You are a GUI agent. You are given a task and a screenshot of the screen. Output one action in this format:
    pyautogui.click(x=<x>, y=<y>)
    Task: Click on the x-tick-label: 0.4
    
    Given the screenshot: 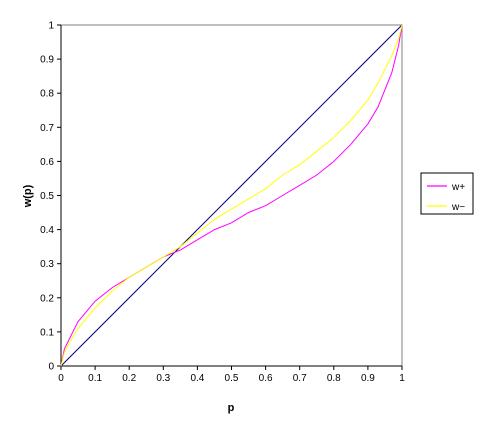 What is the action you would take?
    pyautogui.click(x=197, y=378)
    